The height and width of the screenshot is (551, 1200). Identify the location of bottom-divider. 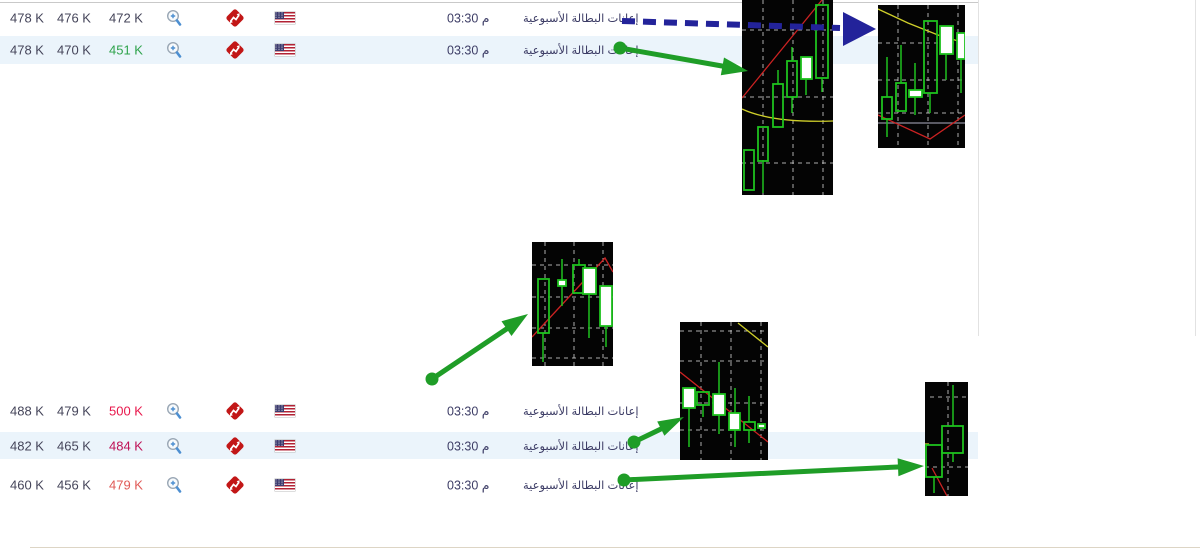
(615, 547).